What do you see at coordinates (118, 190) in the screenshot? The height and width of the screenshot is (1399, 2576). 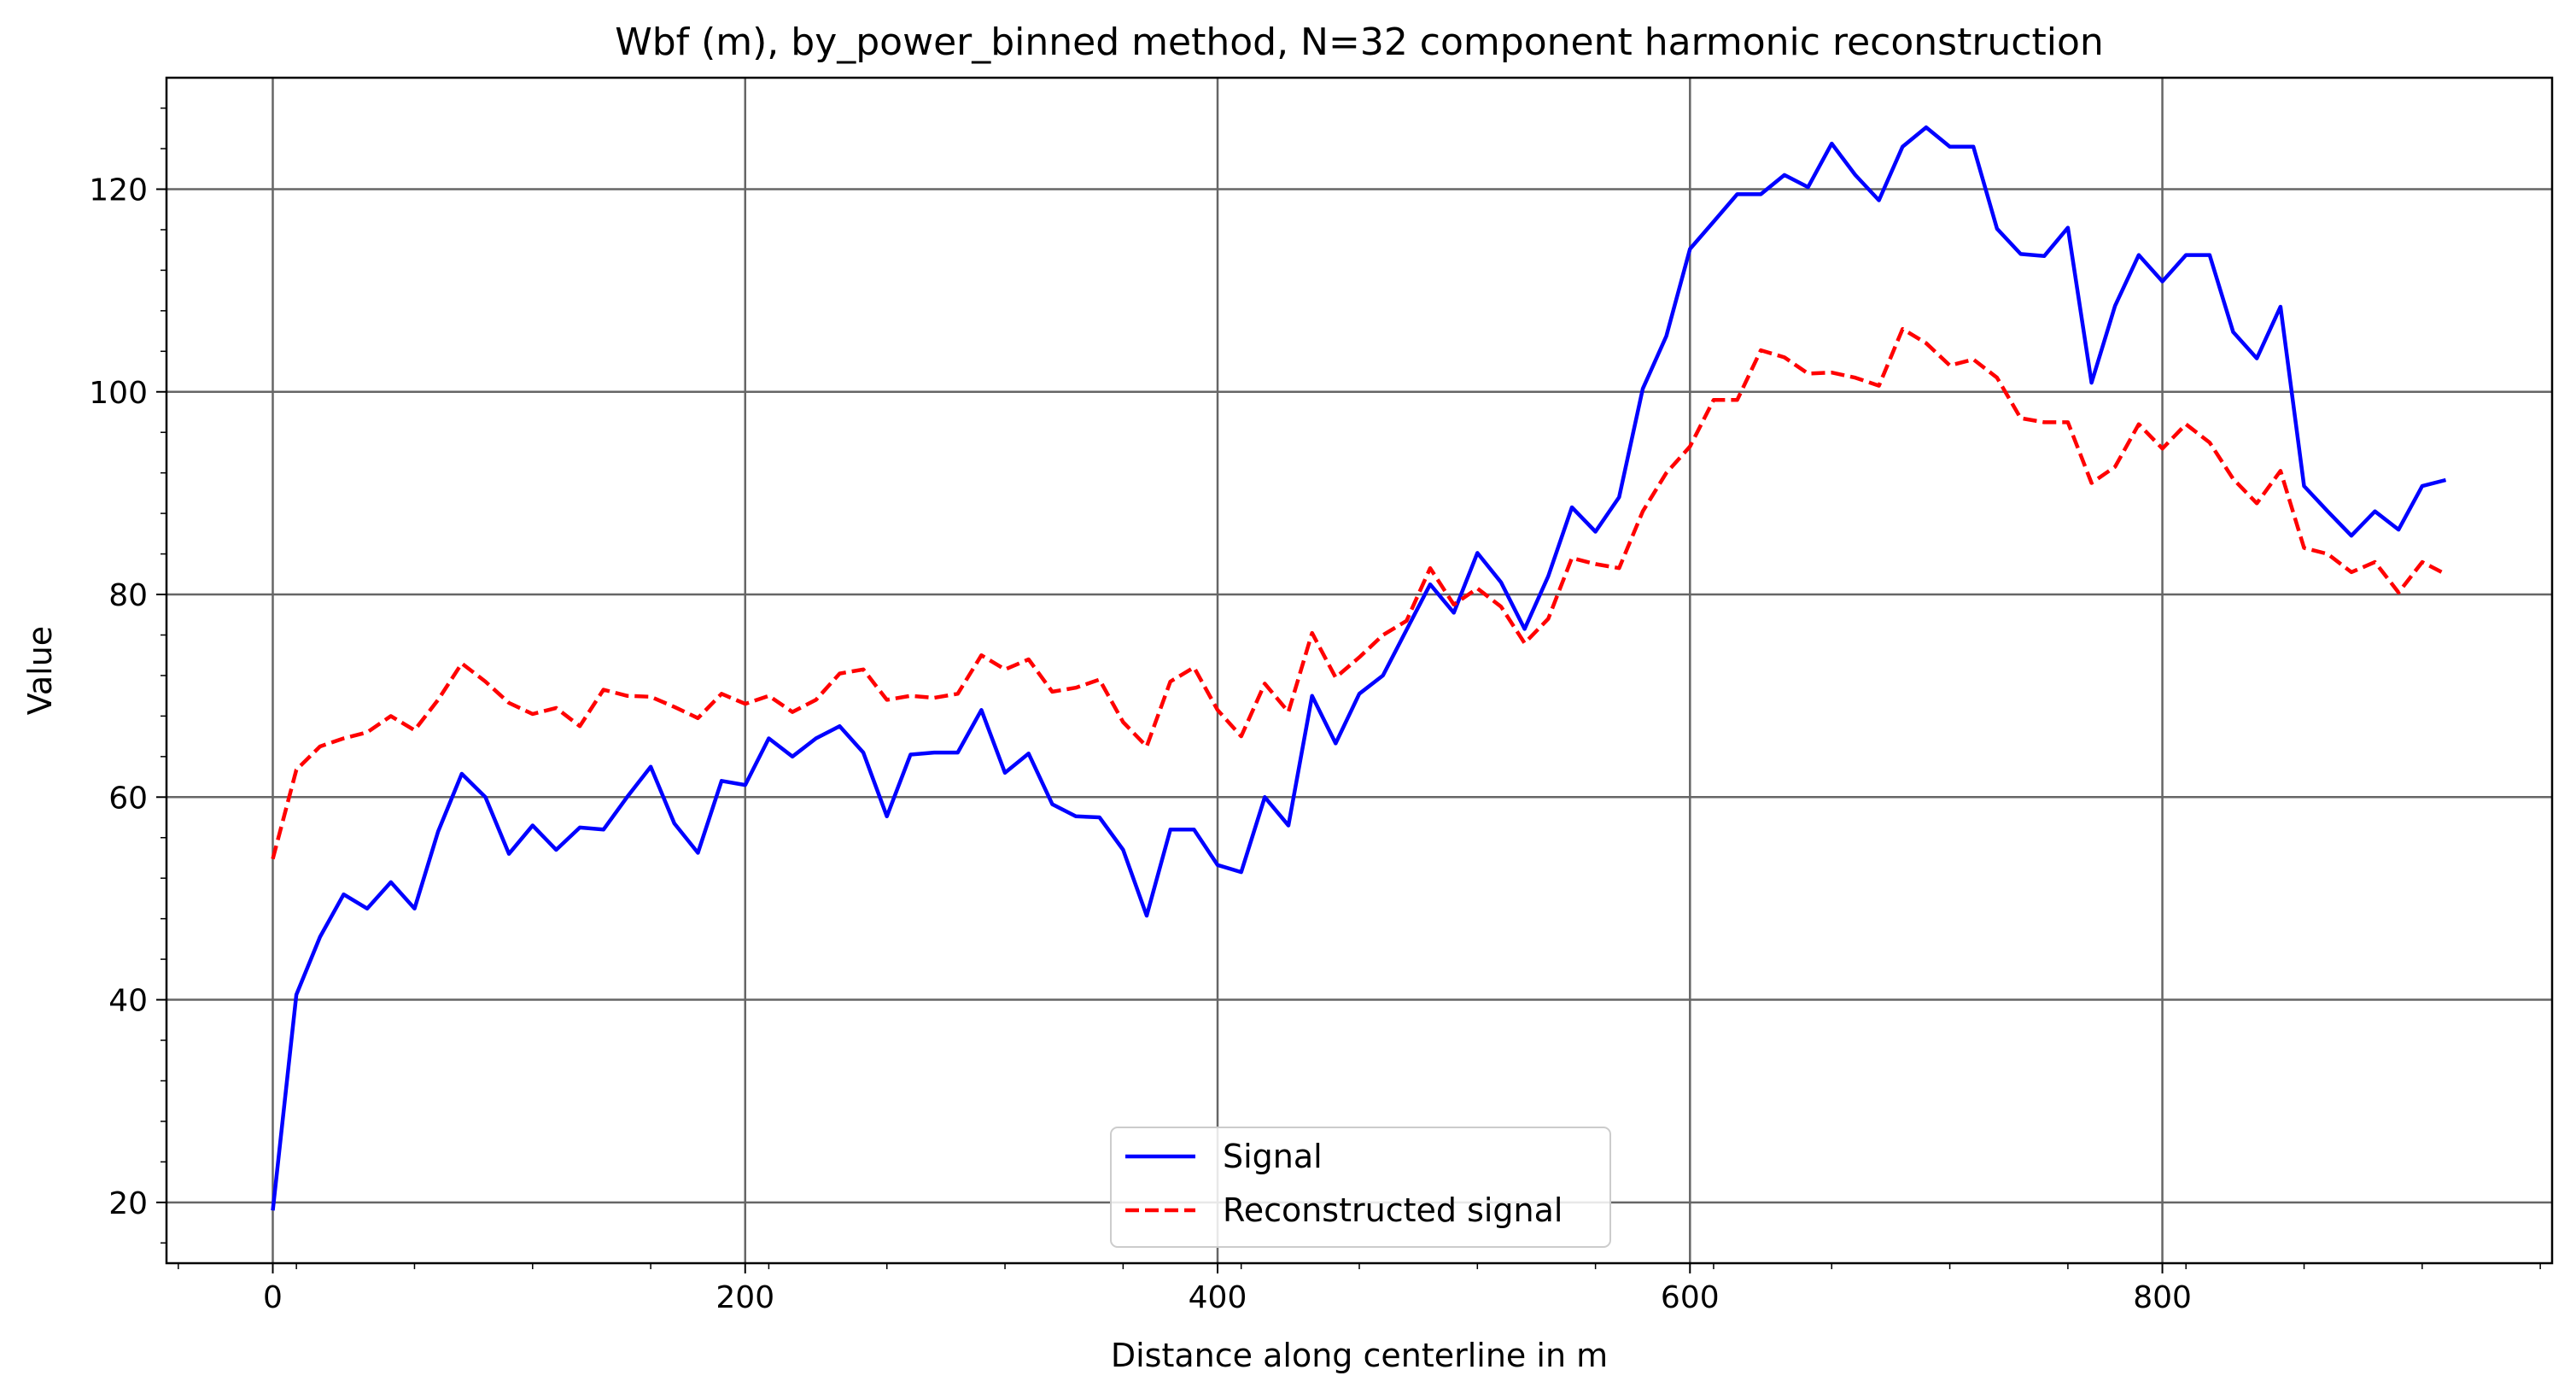 I see `y-tick-label: 120` at bounding box center [118, 190].